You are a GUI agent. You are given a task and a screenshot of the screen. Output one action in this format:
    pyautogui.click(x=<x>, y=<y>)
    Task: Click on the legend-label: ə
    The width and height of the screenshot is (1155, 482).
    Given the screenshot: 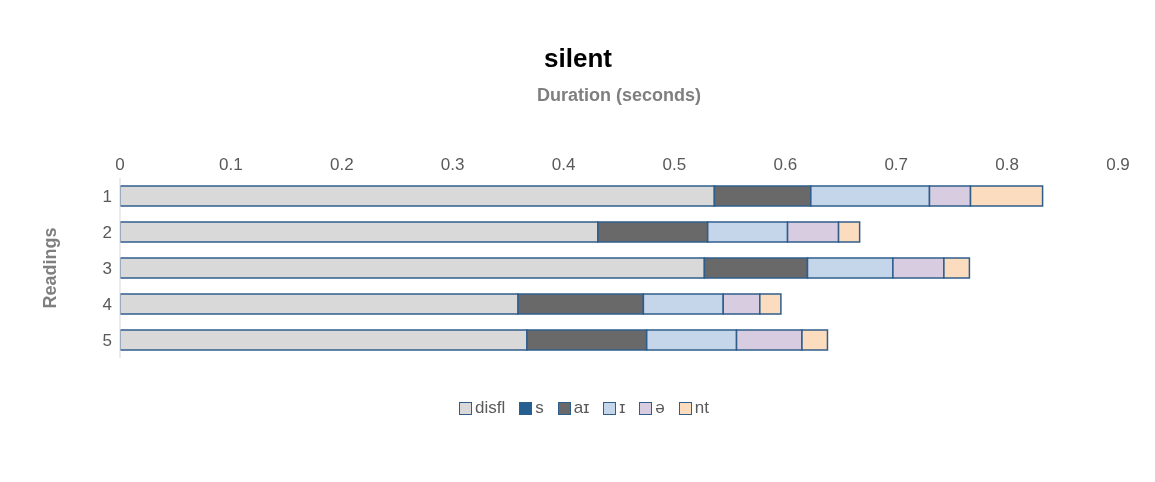 What is the action you would take?
    pyautogui.click(x=660, y=408)
    